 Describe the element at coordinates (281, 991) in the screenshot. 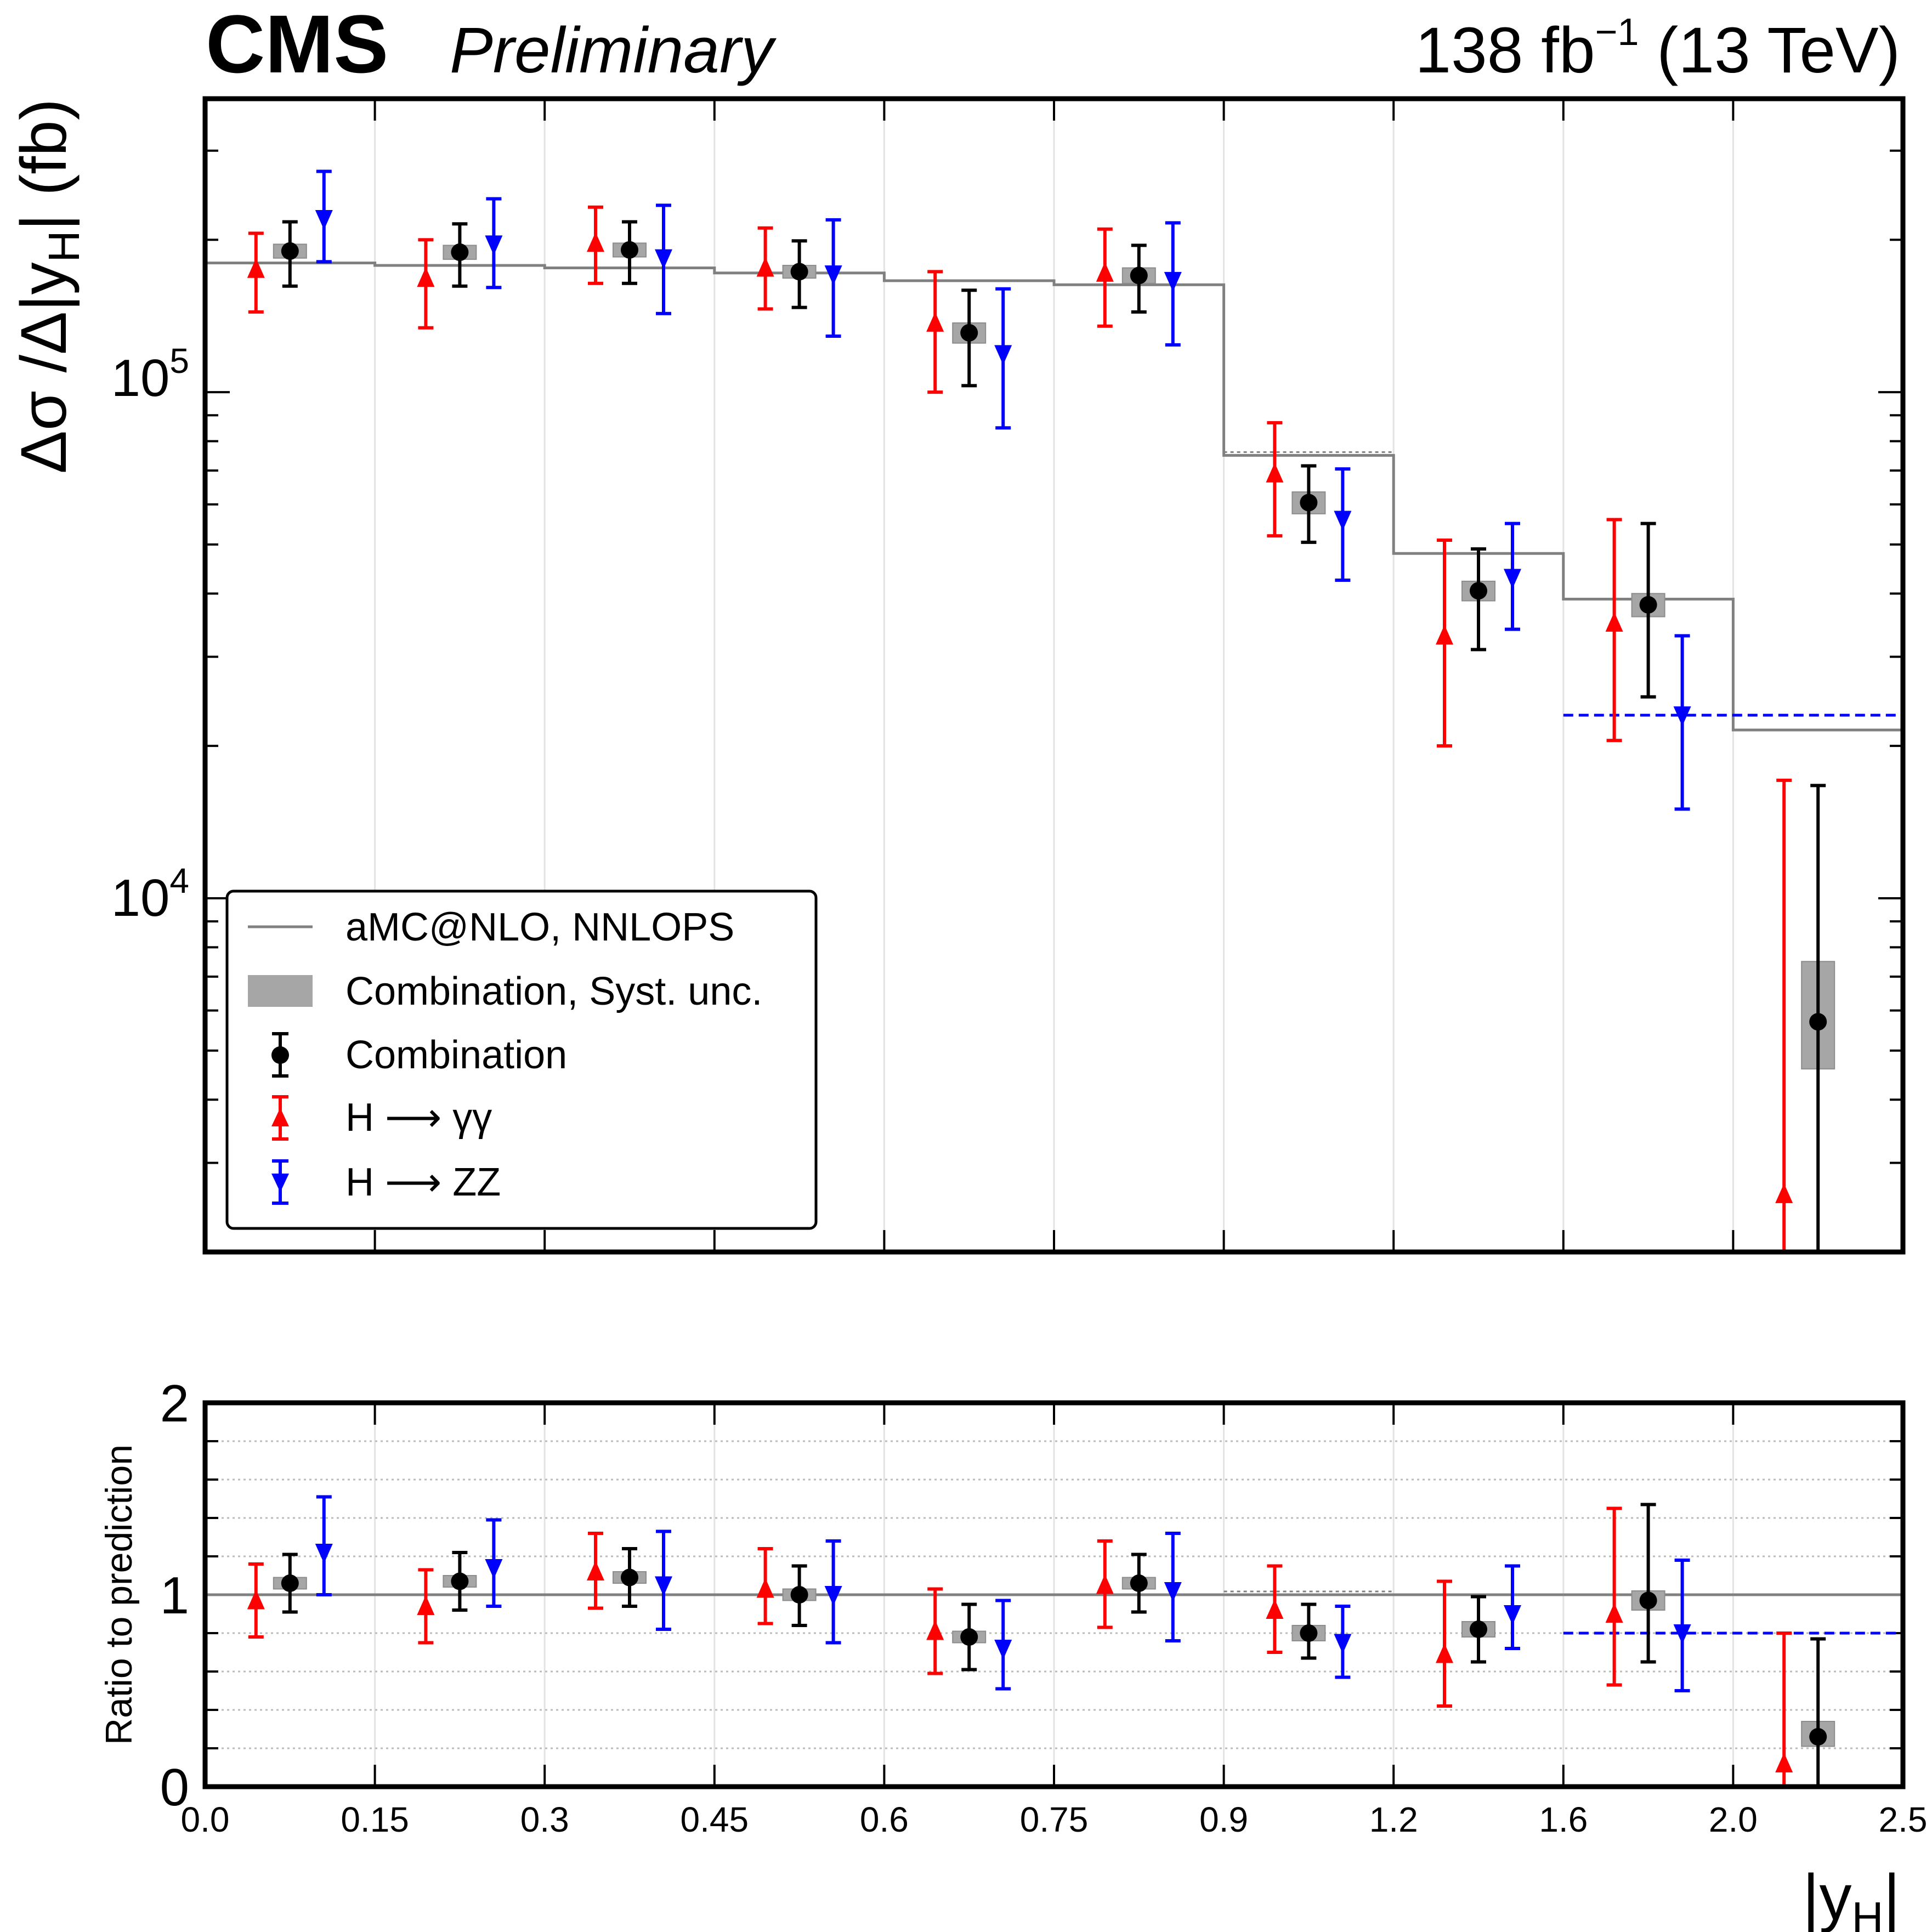

I see `legend-syst-swatch` at that location.